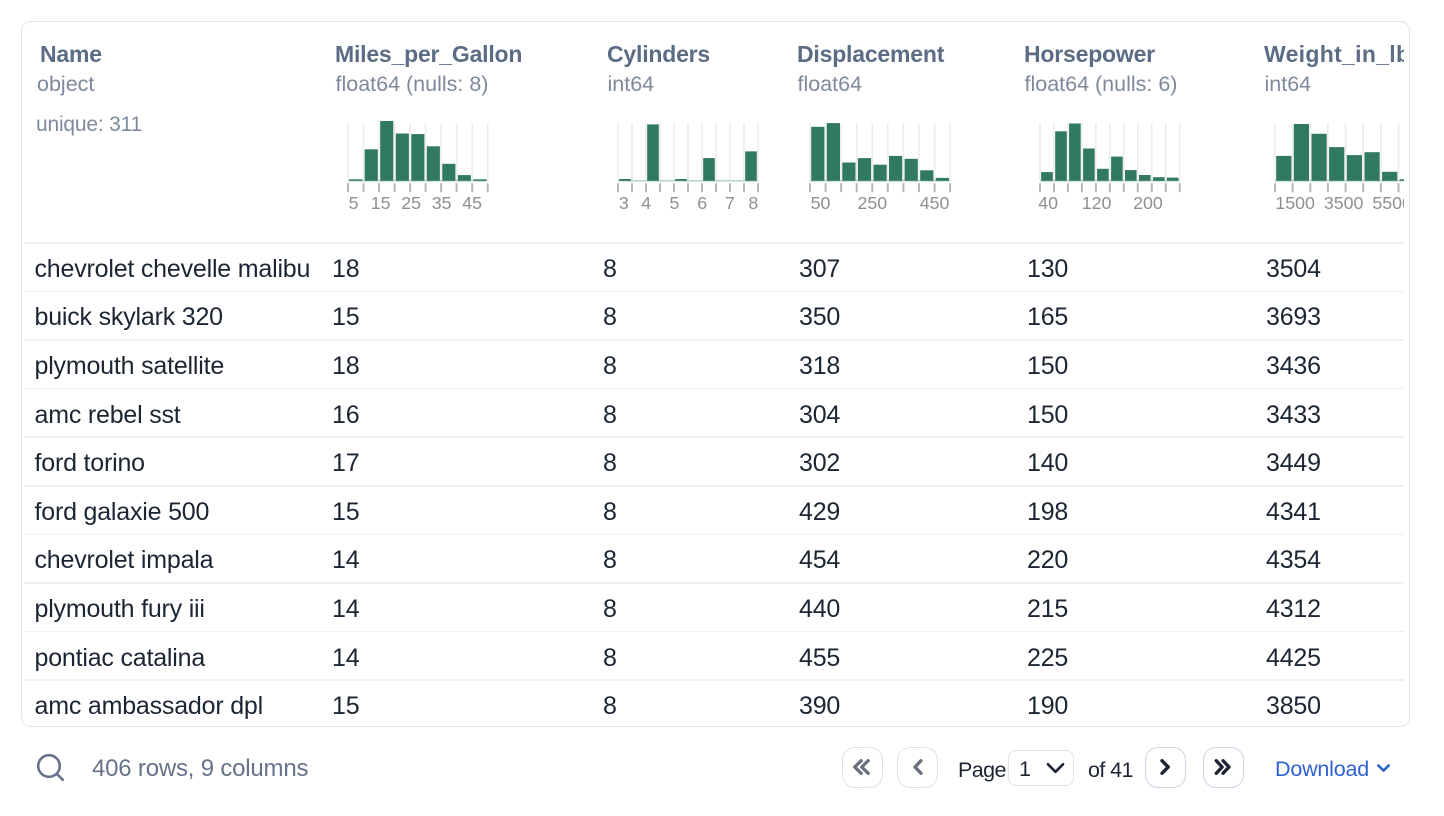 Image resolution: width=1444 pixels, height=816 pixels. What do you see at coordinates (730, 203) in the screenshot?
I see `svg-text: 7` at bounding box center [730, 203].